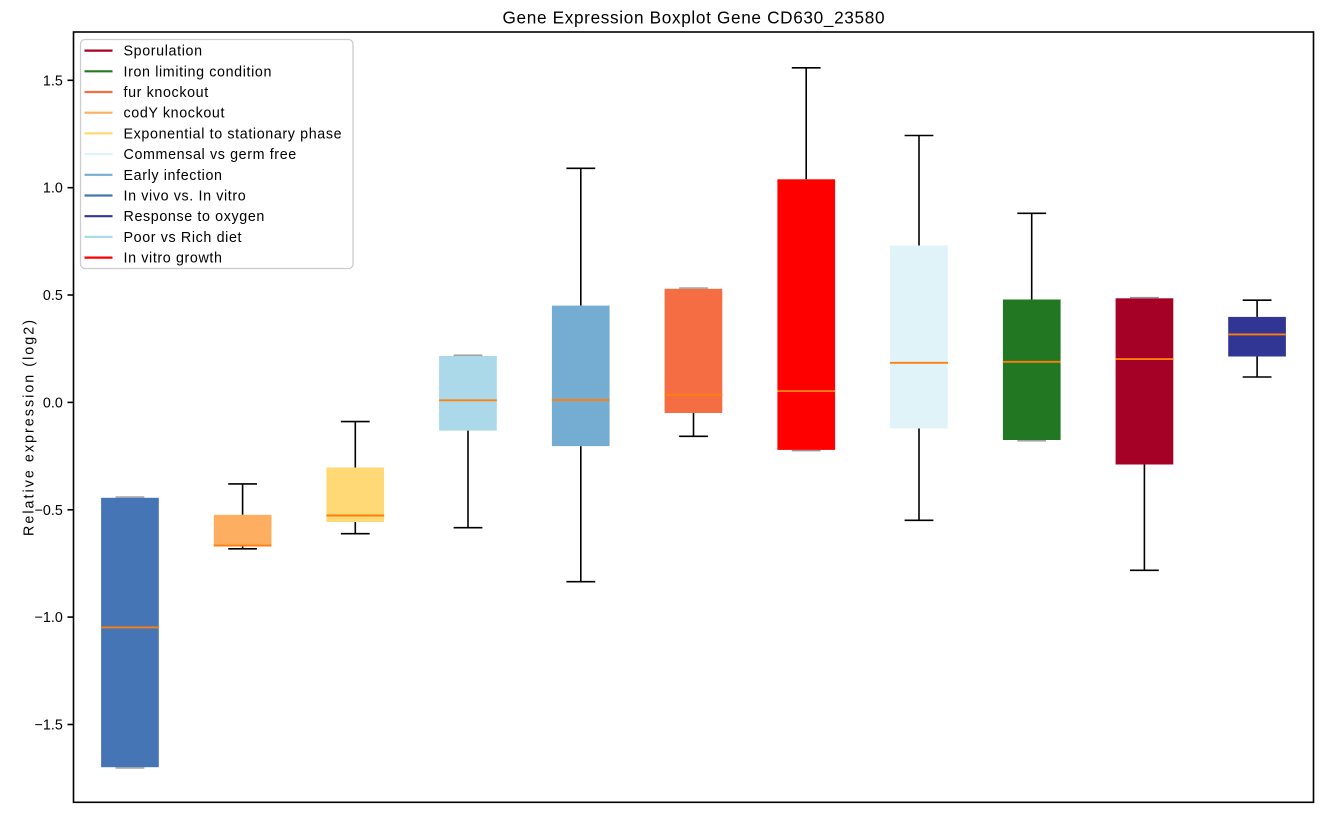  I want to click on svg-text: Early infection, so click(173, 176).